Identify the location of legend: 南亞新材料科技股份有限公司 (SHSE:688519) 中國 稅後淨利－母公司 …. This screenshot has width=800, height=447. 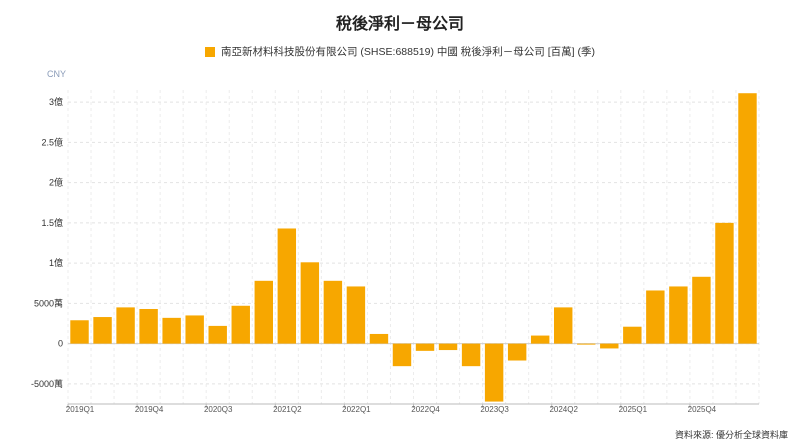
(400, 51).